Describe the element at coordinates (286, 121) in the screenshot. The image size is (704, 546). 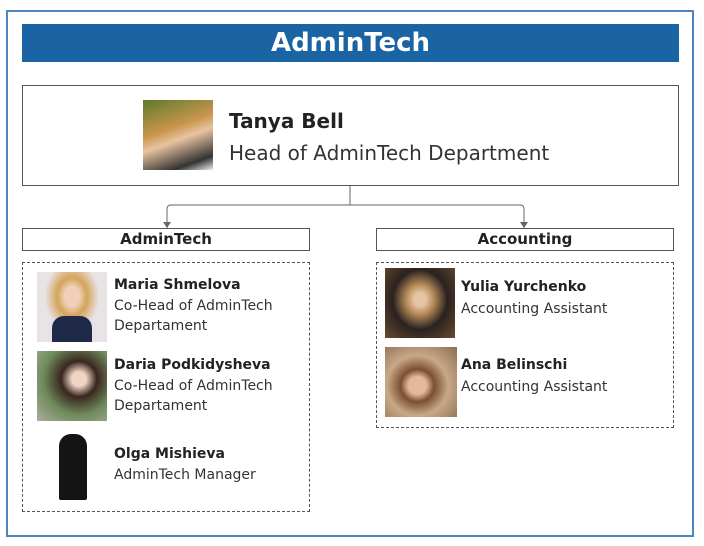
I see `head-name: Tanya Bell` at that location.